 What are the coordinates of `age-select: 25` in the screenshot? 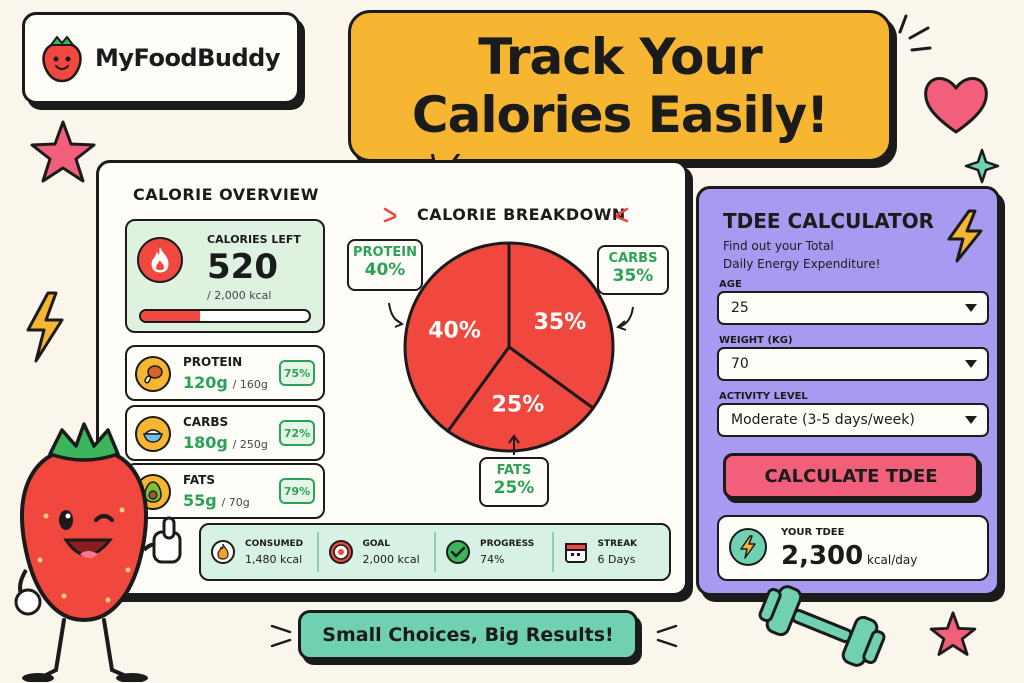 It's located at (853, 308).